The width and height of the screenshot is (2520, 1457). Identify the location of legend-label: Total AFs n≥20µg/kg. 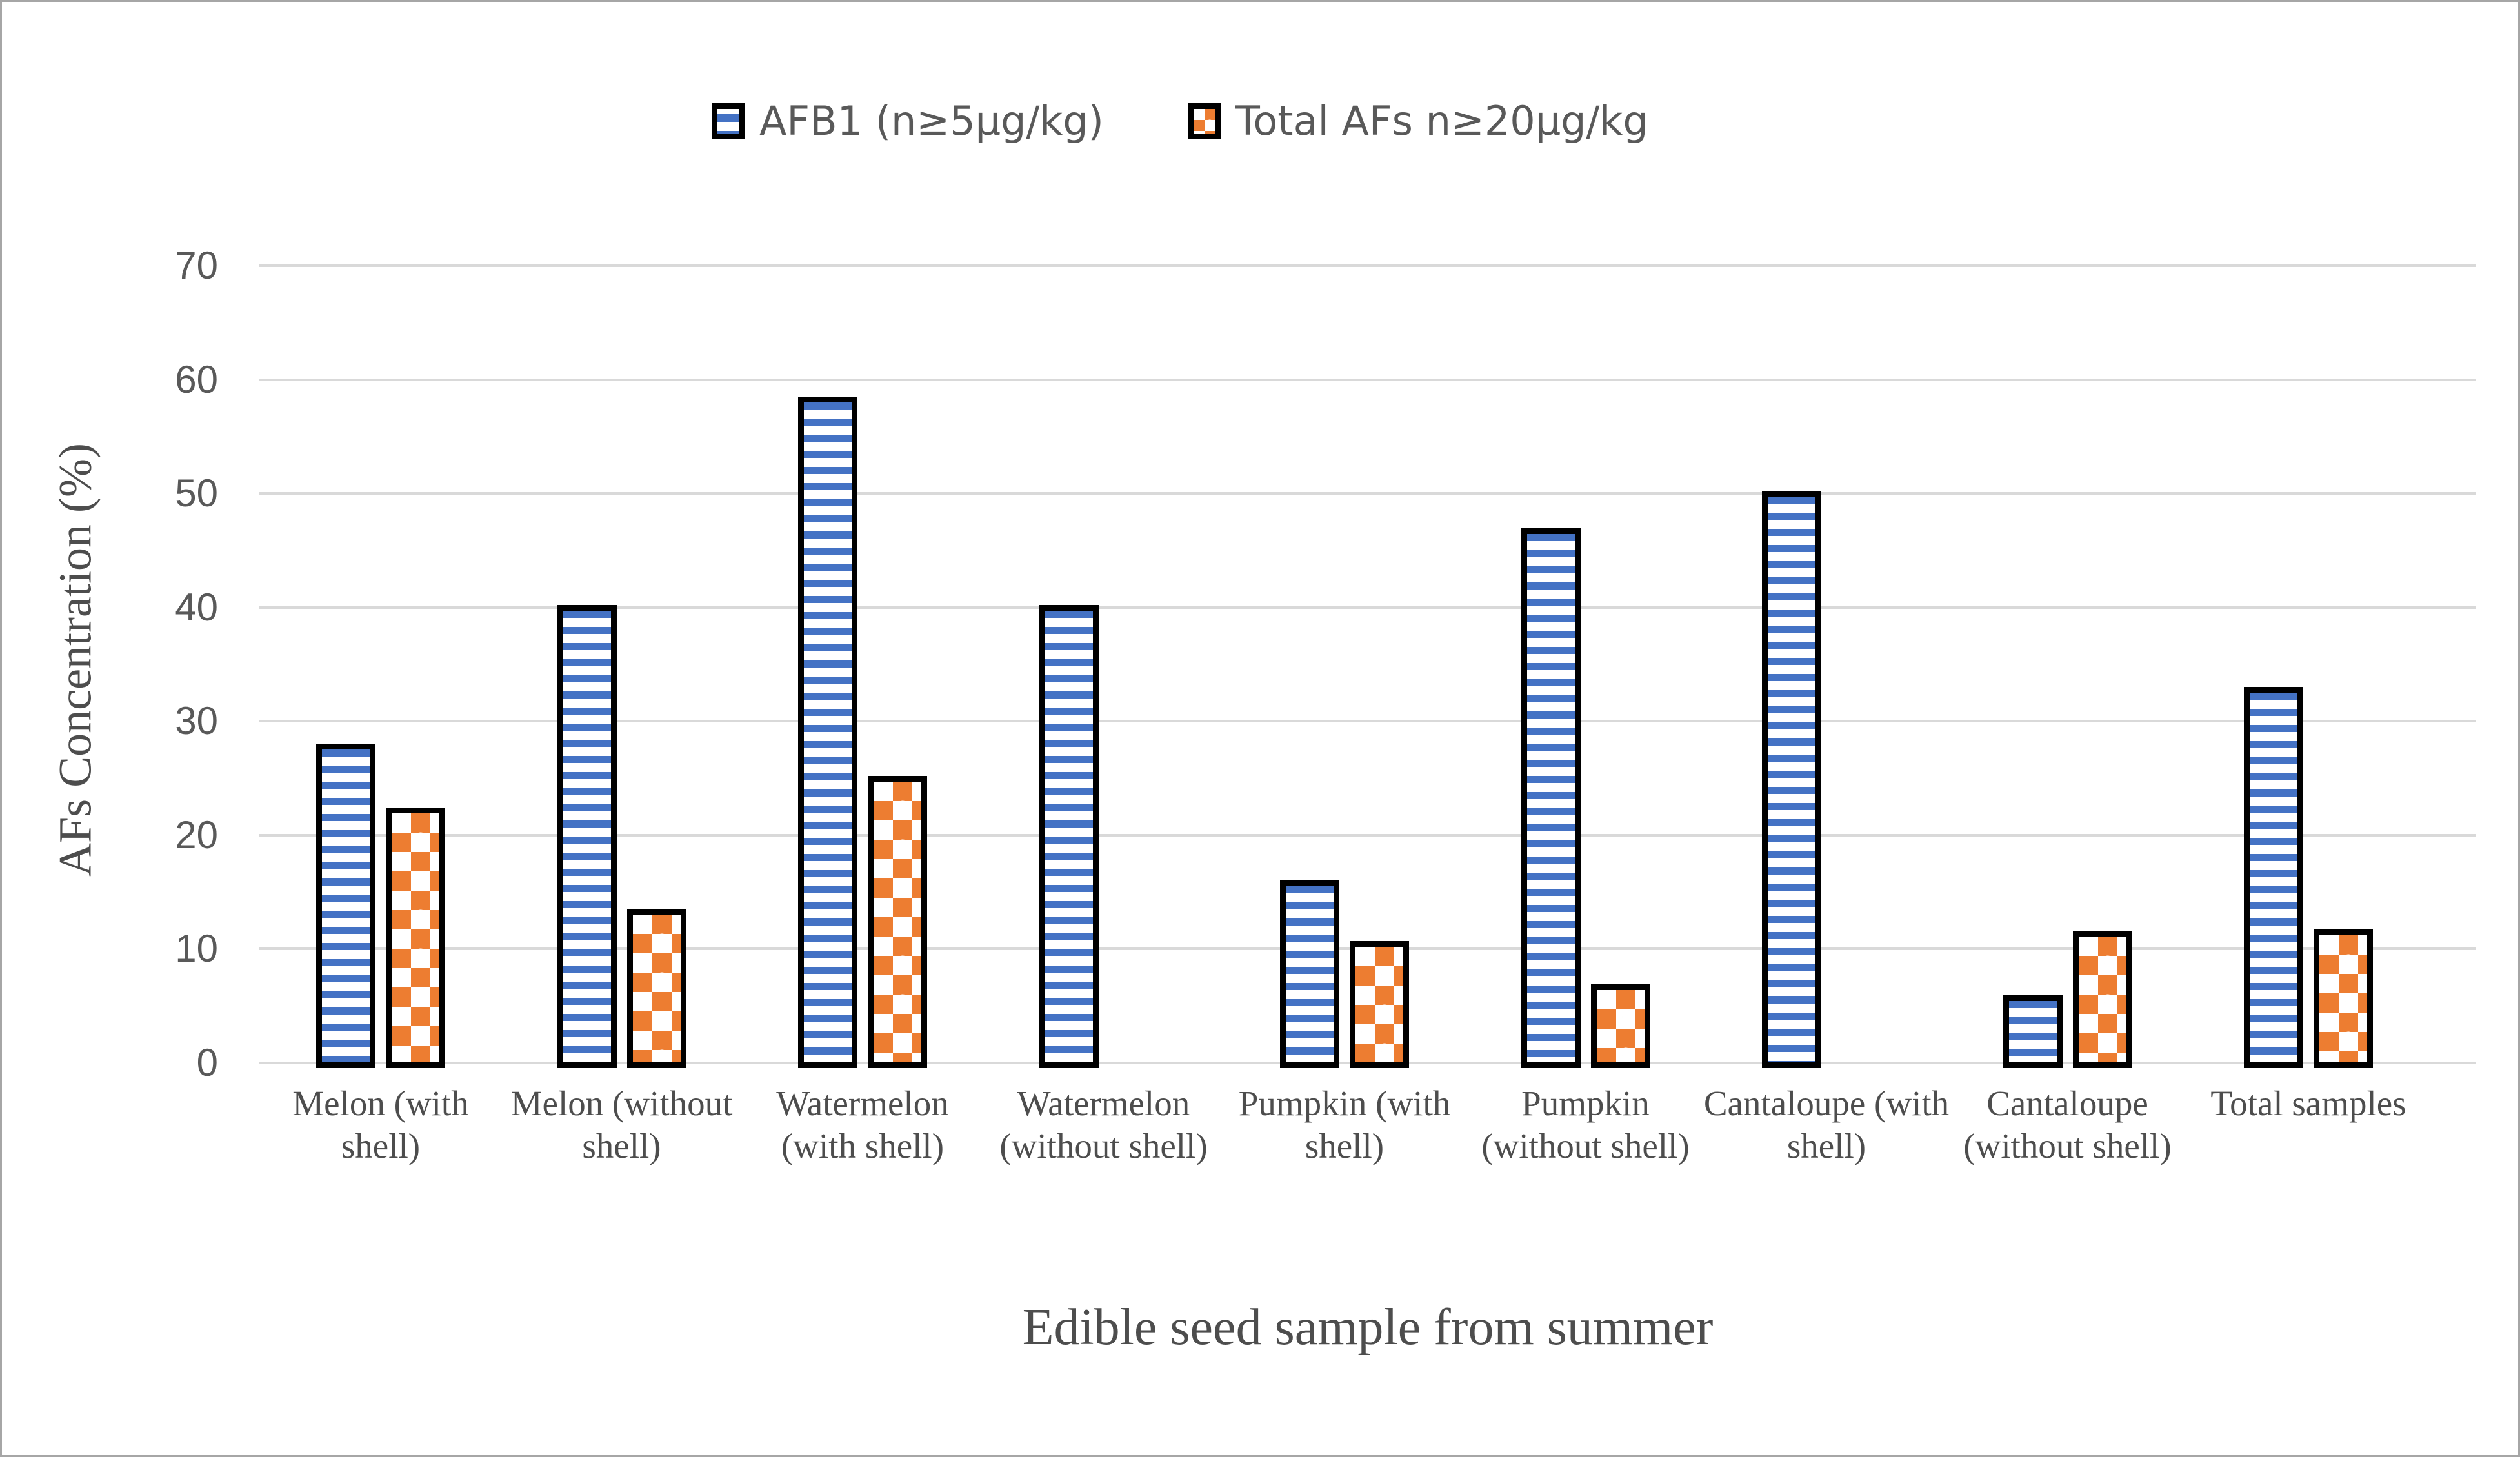
(1442, 120).